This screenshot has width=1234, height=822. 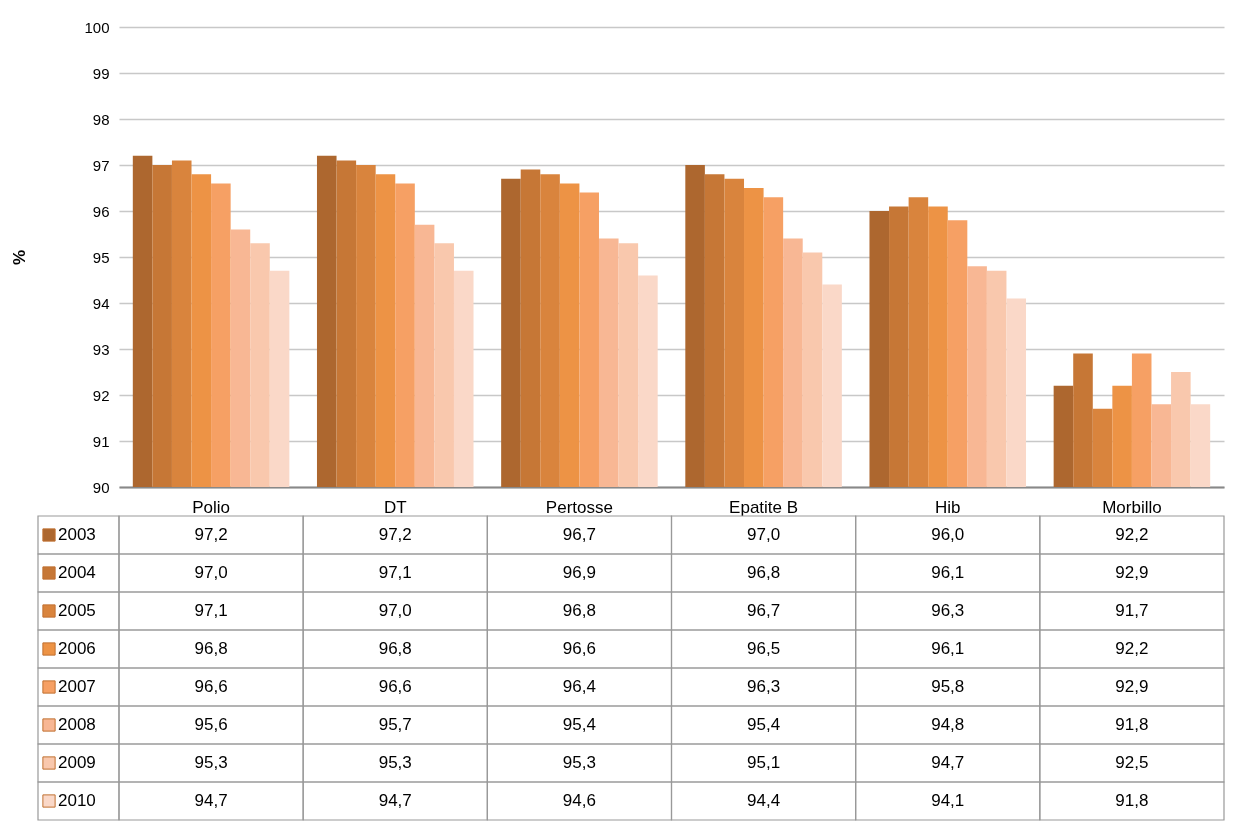 I want to click on y-tick-label: 97, so click(x=101, y=165).